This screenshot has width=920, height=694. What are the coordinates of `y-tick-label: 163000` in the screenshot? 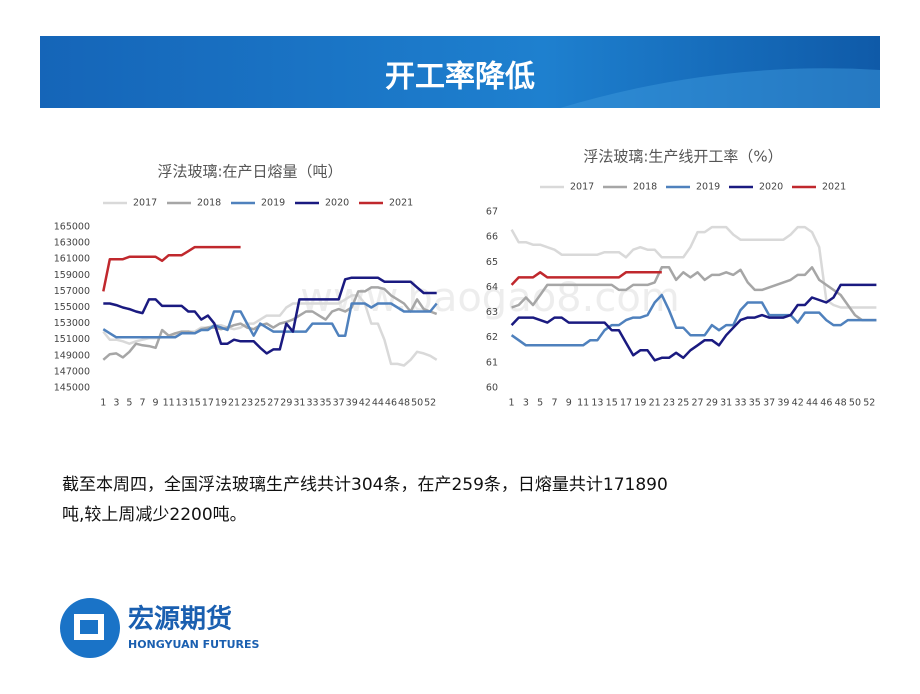 It's located at (72, 243).